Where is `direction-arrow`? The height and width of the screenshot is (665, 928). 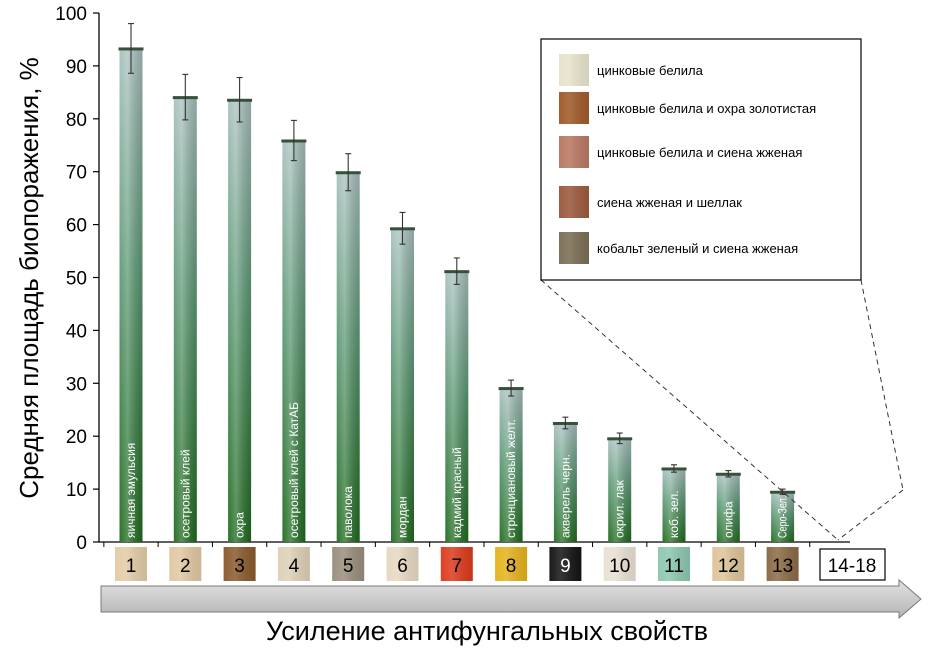
direction-arrow is located at coordinates (511, 599).